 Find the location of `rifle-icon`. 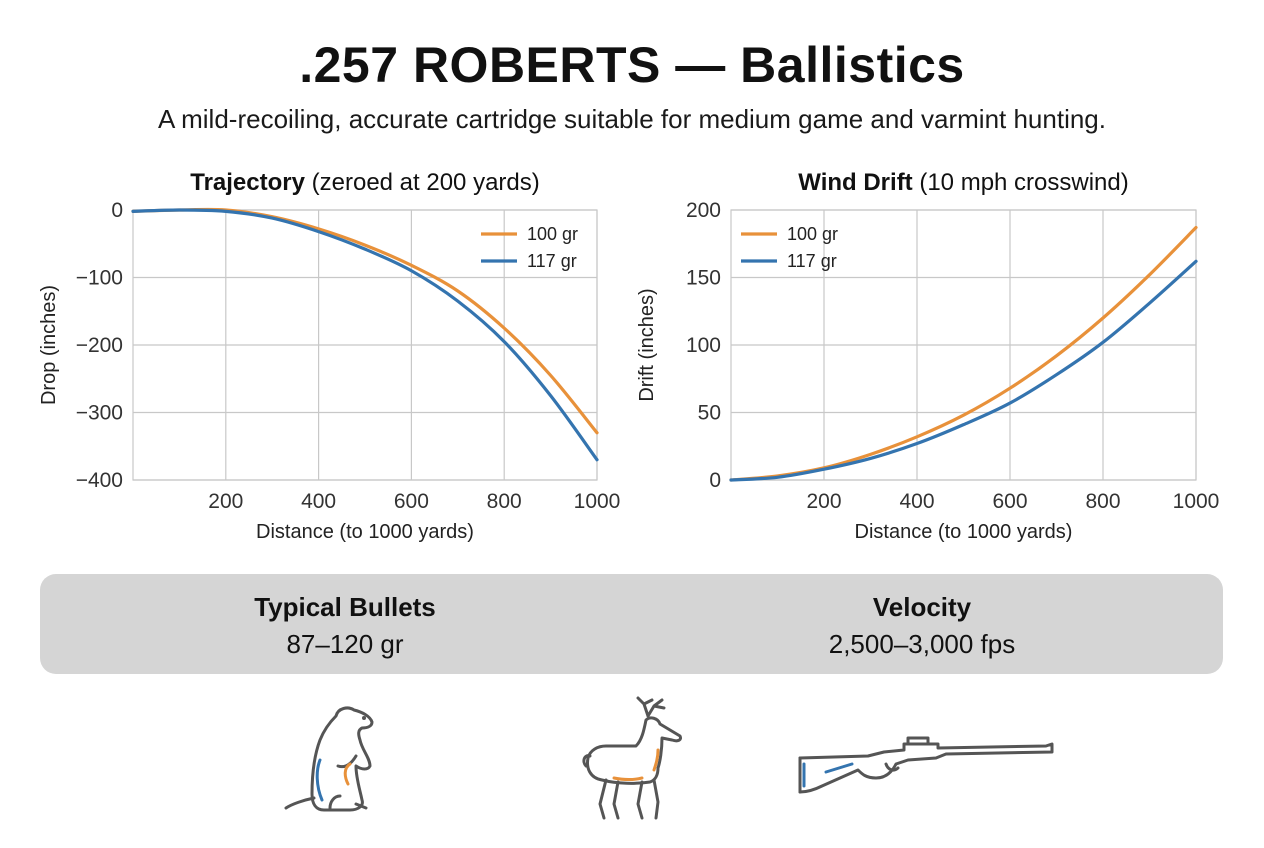

rifle-icon is located at coordinates (926, 769).